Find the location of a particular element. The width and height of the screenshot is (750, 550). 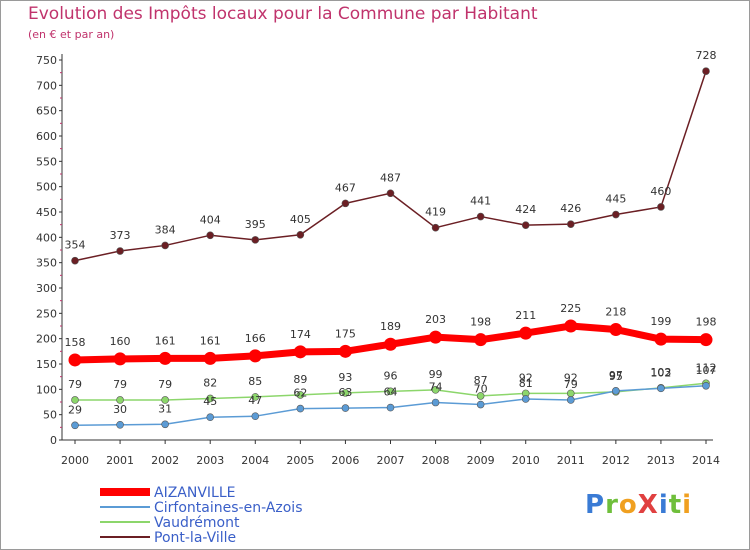

y-tick-label: 250 is located at coordinates (46, 313).